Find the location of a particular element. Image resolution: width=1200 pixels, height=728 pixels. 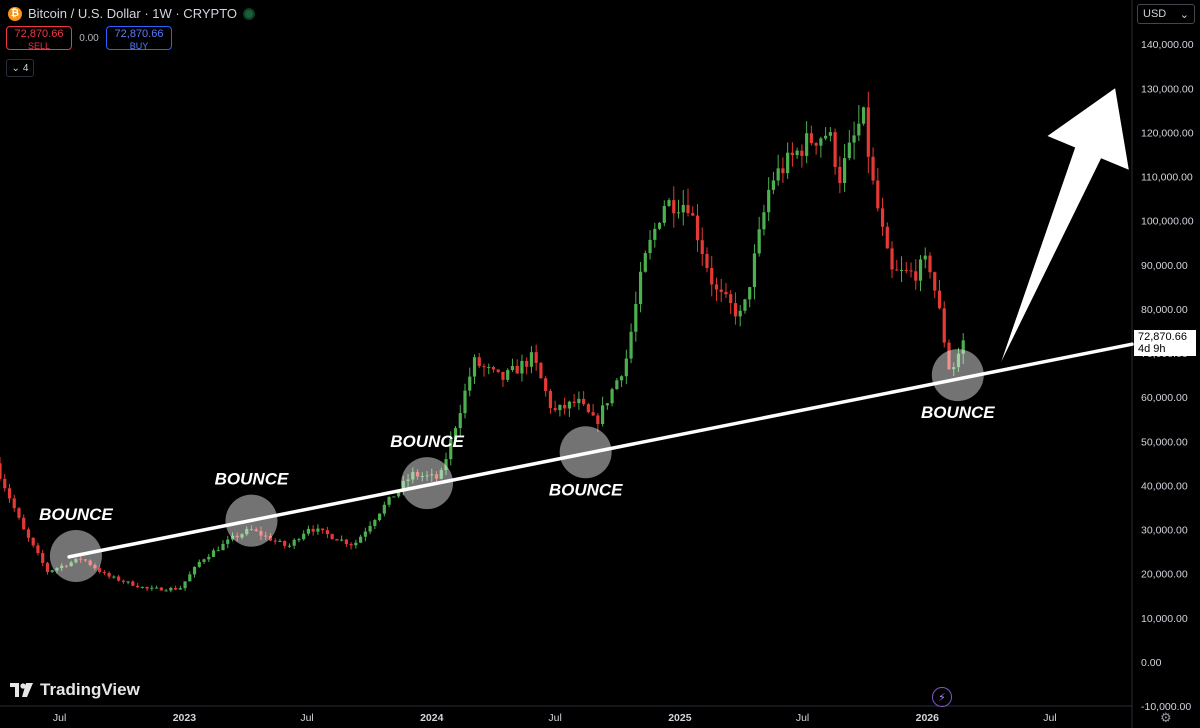

tradingview-logo: TradingView is located at coordinates (75, 690).